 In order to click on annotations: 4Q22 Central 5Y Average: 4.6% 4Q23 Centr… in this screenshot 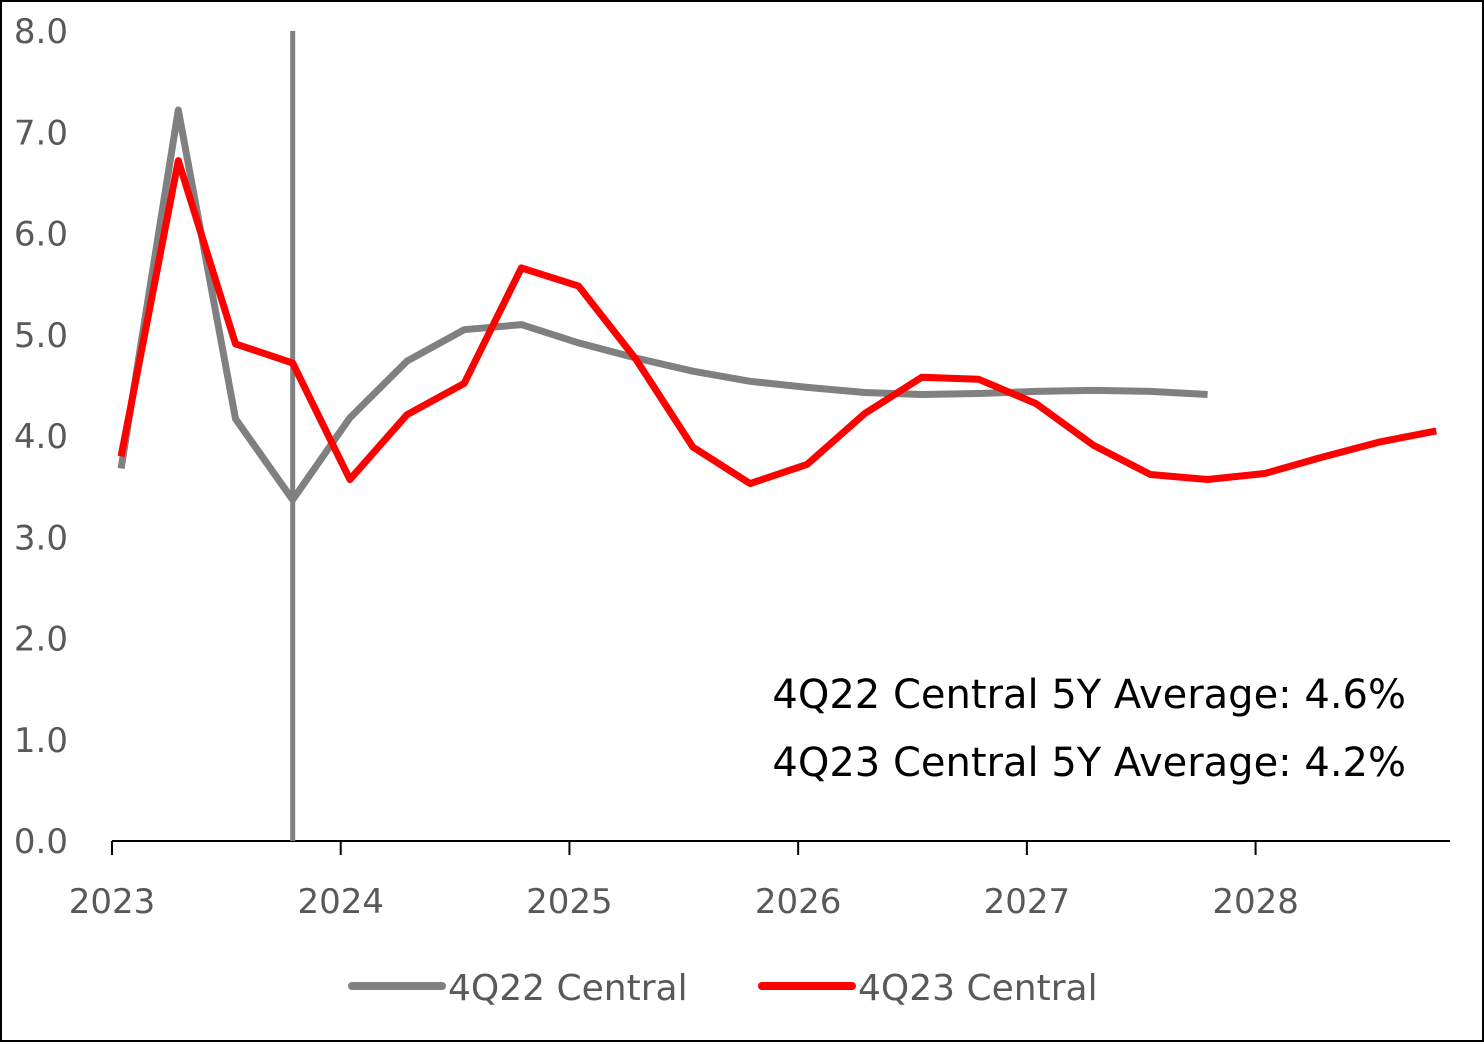, I will do `click(1089, 729)`.